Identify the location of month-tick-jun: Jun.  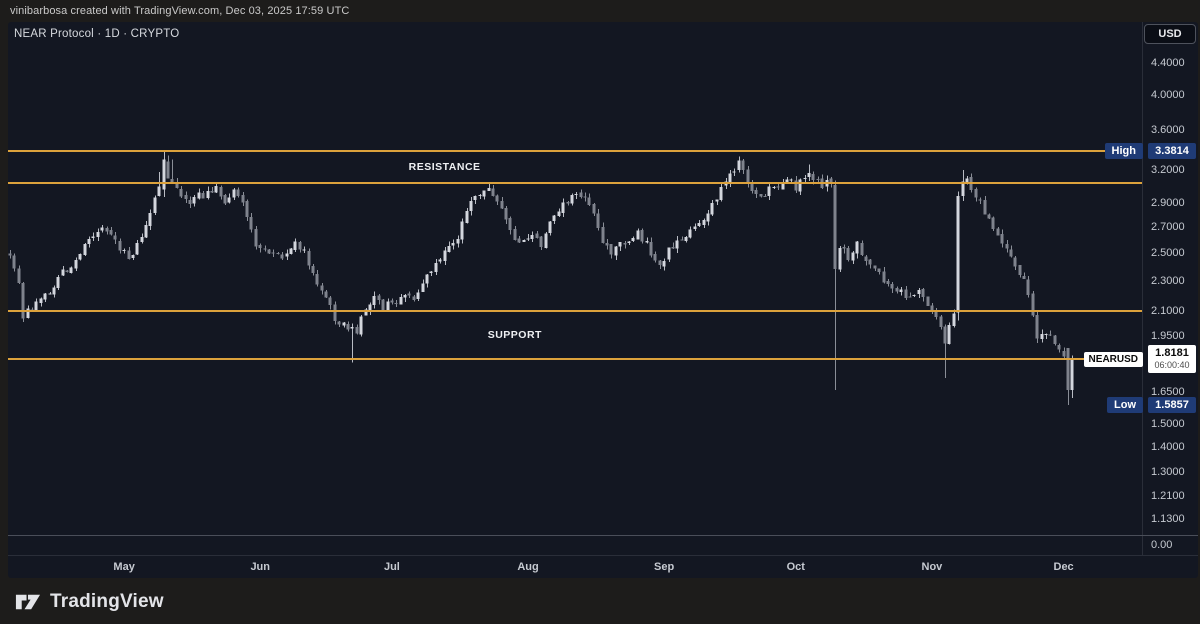
(260, 567).